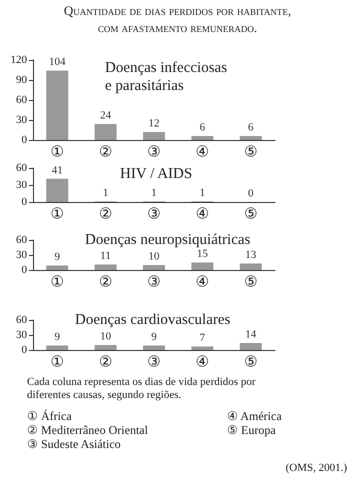 The width and height of the screenshot is (355, 486). Describe the element at coordinates (141, 389) in the screenshot. I see `text: Cada coluna representa os dias de vida perdidos por diferentes causas, segundo regiões.` at that location.